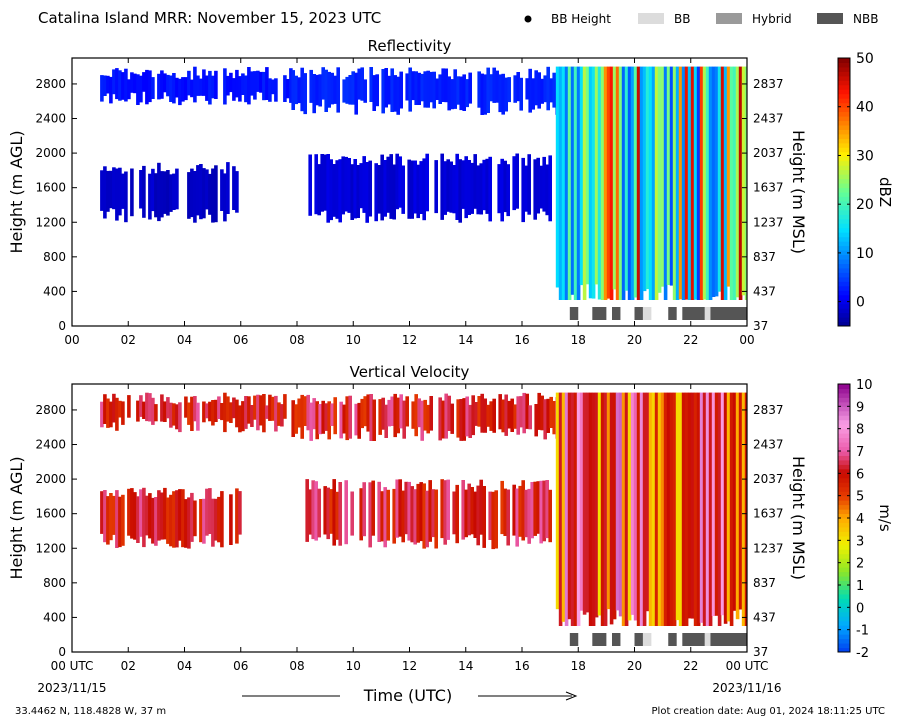 The width and height of the screenshot is (900, 725). What do you see at coordinates (798, 518) in the screenshot?
I see `y-axis-right-label: Height (m MSL)` at bounding box center [798, 518].